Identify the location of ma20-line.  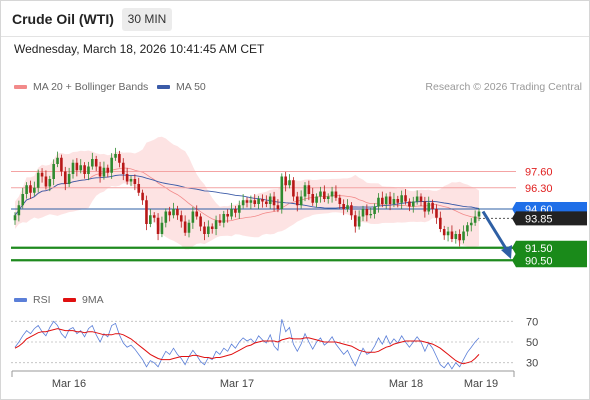
(247, 194).